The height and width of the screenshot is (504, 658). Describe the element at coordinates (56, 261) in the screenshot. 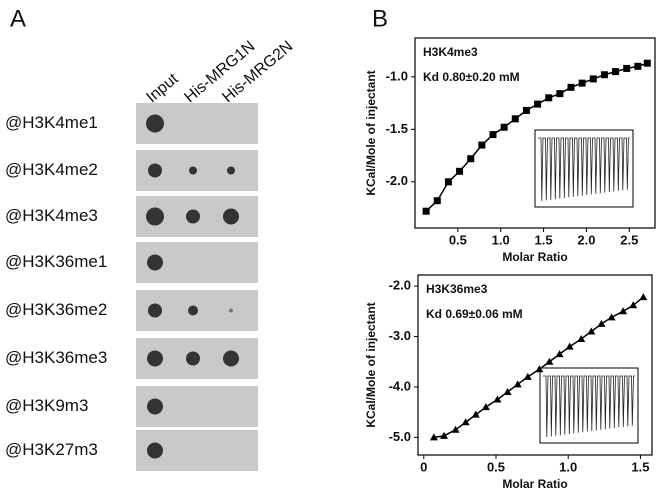

I see `row-label: @H3K36me1` at that location.